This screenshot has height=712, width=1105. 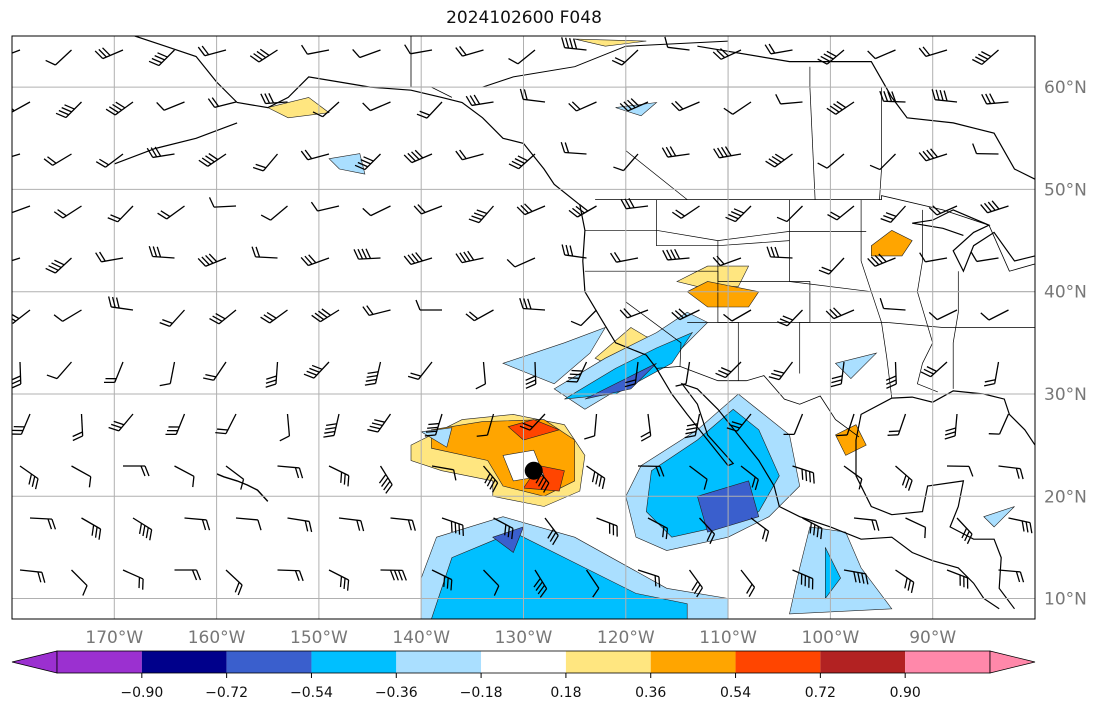 What do you see at coordinates (932, 638) in the screenshot?
I see `lon-tick-label: 90°W` at bounding box center [932, 638].